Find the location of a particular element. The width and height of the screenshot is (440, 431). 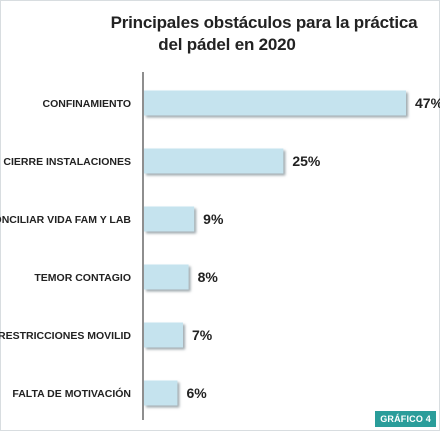

value-label-1: 25% is located at coordinates (306, 161).